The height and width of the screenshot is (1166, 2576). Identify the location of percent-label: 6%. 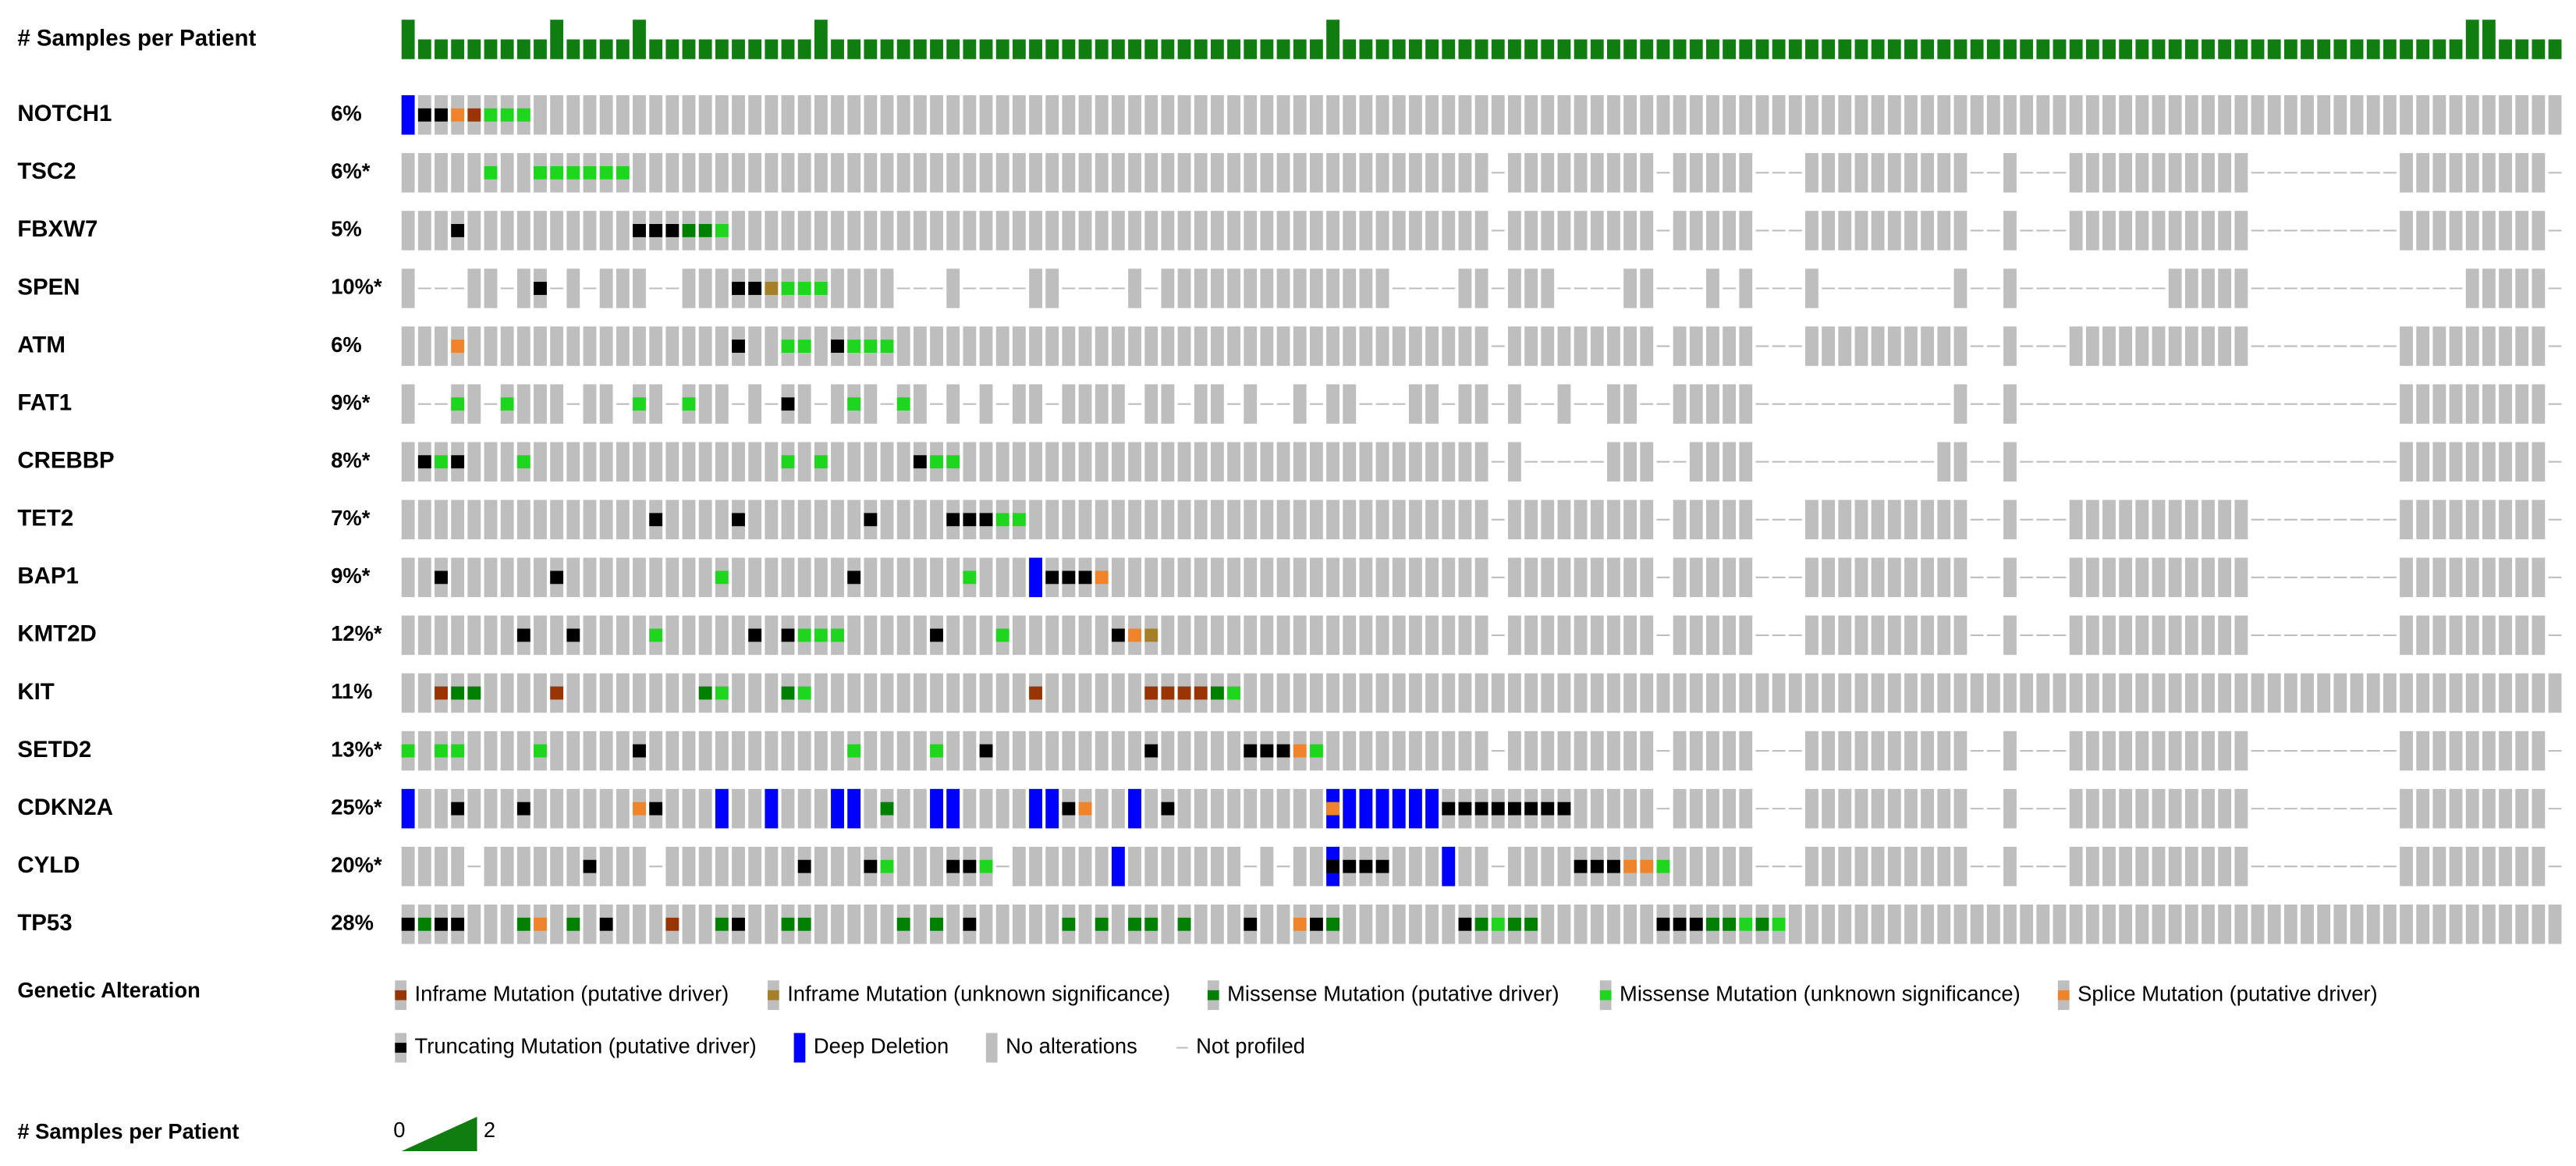
(346, 345).